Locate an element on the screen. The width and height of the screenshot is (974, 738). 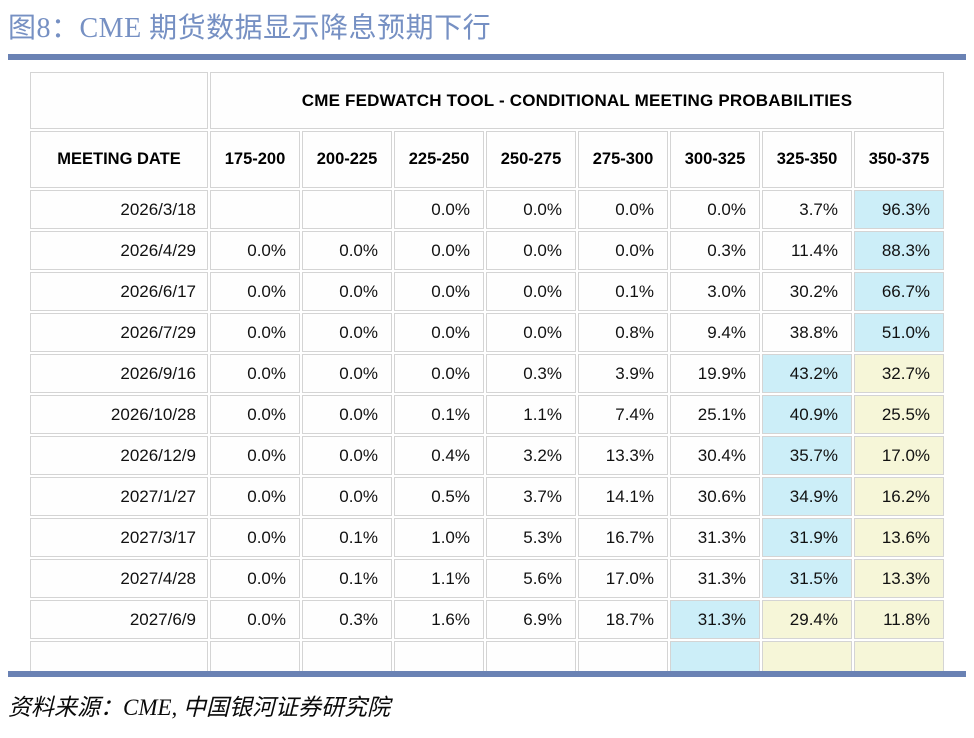
rate-range-header: 325-350 is located at coordinates (807, 159).